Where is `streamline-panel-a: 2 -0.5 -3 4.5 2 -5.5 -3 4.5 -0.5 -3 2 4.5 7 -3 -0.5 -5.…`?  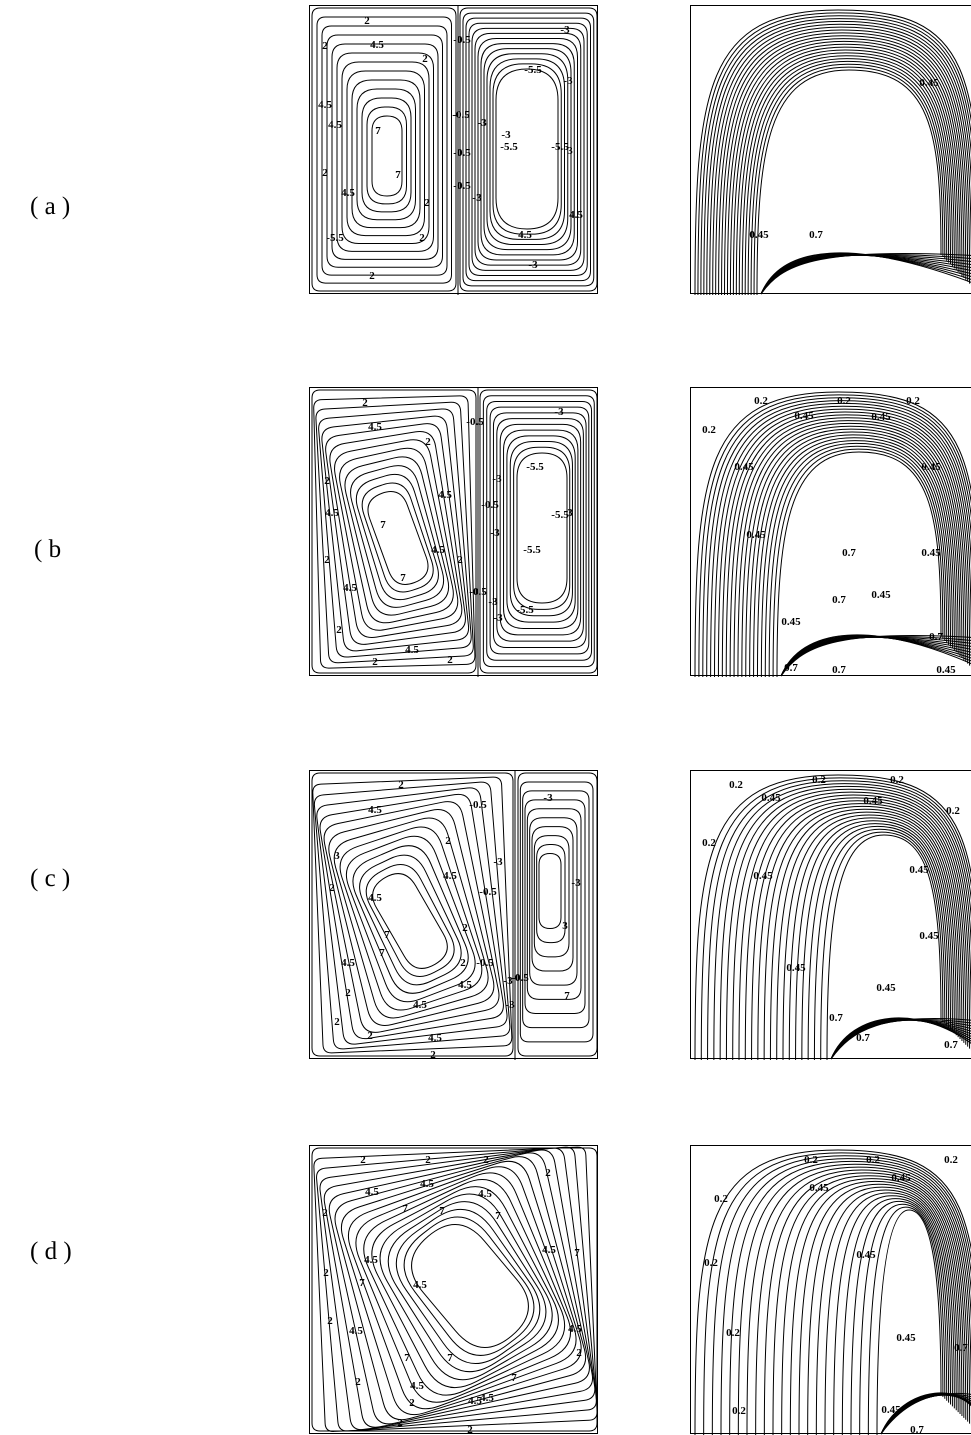 streamline-panel-a: 2 -0.5 -3 4.5 2 -5.5 -3 4.5 -0.5 -3 2 4.5 7 -3 -0.5 -5.… is located at coordinates (453, 150).